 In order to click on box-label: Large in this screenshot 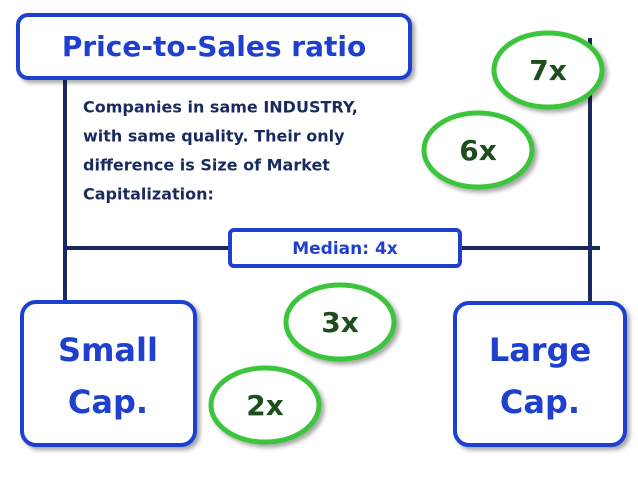, I will do `click(540, 350)`.